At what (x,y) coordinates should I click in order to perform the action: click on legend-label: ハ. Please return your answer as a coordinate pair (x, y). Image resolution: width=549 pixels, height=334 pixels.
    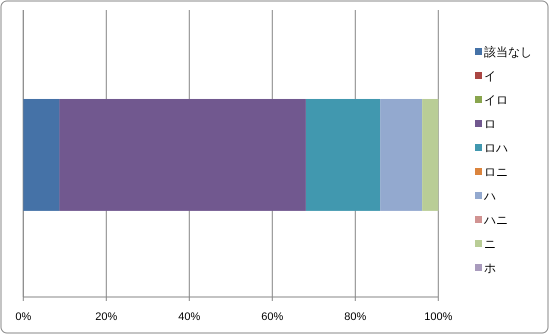
    Looking at the image, I should click on (489, 196).